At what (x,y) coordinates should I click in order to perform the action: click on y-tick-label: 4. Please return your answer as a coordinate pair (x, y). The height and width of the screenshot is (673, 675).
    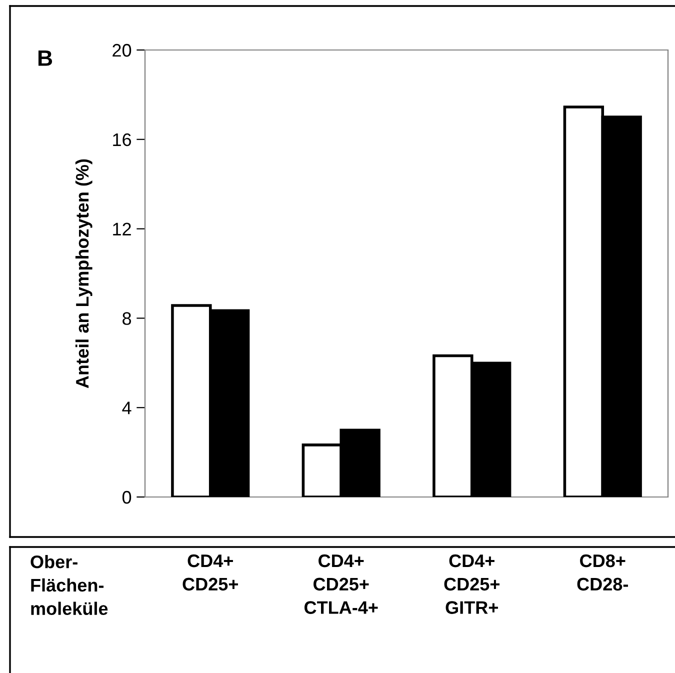
    Looking at the image, I should click on (127, 408).